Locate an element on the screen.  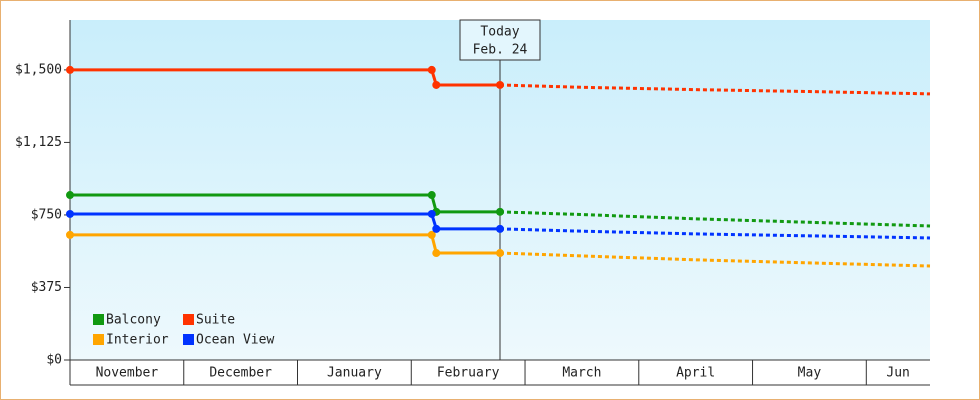
x-tick-label: January is located at coordinates (354, 373).